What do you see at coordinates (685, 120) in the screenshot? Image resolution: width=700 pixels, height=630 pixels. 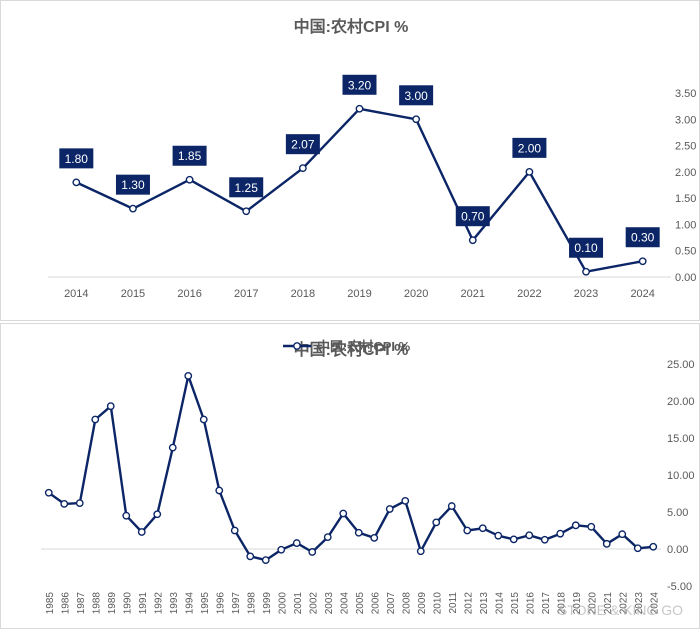 I see `y-tick-label: 3.00` at bounding box center [685, 120].